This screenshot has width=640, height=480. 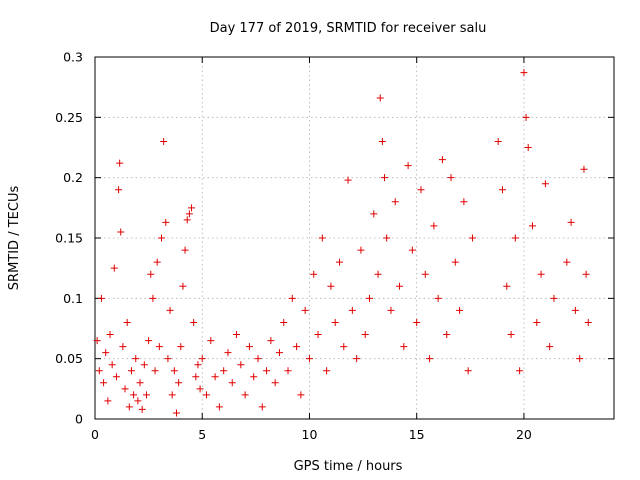 What do you see at coordinates (524, 434) in the screenshot?
I see `x-tick-label: 20` at bounding box center [524, 434].